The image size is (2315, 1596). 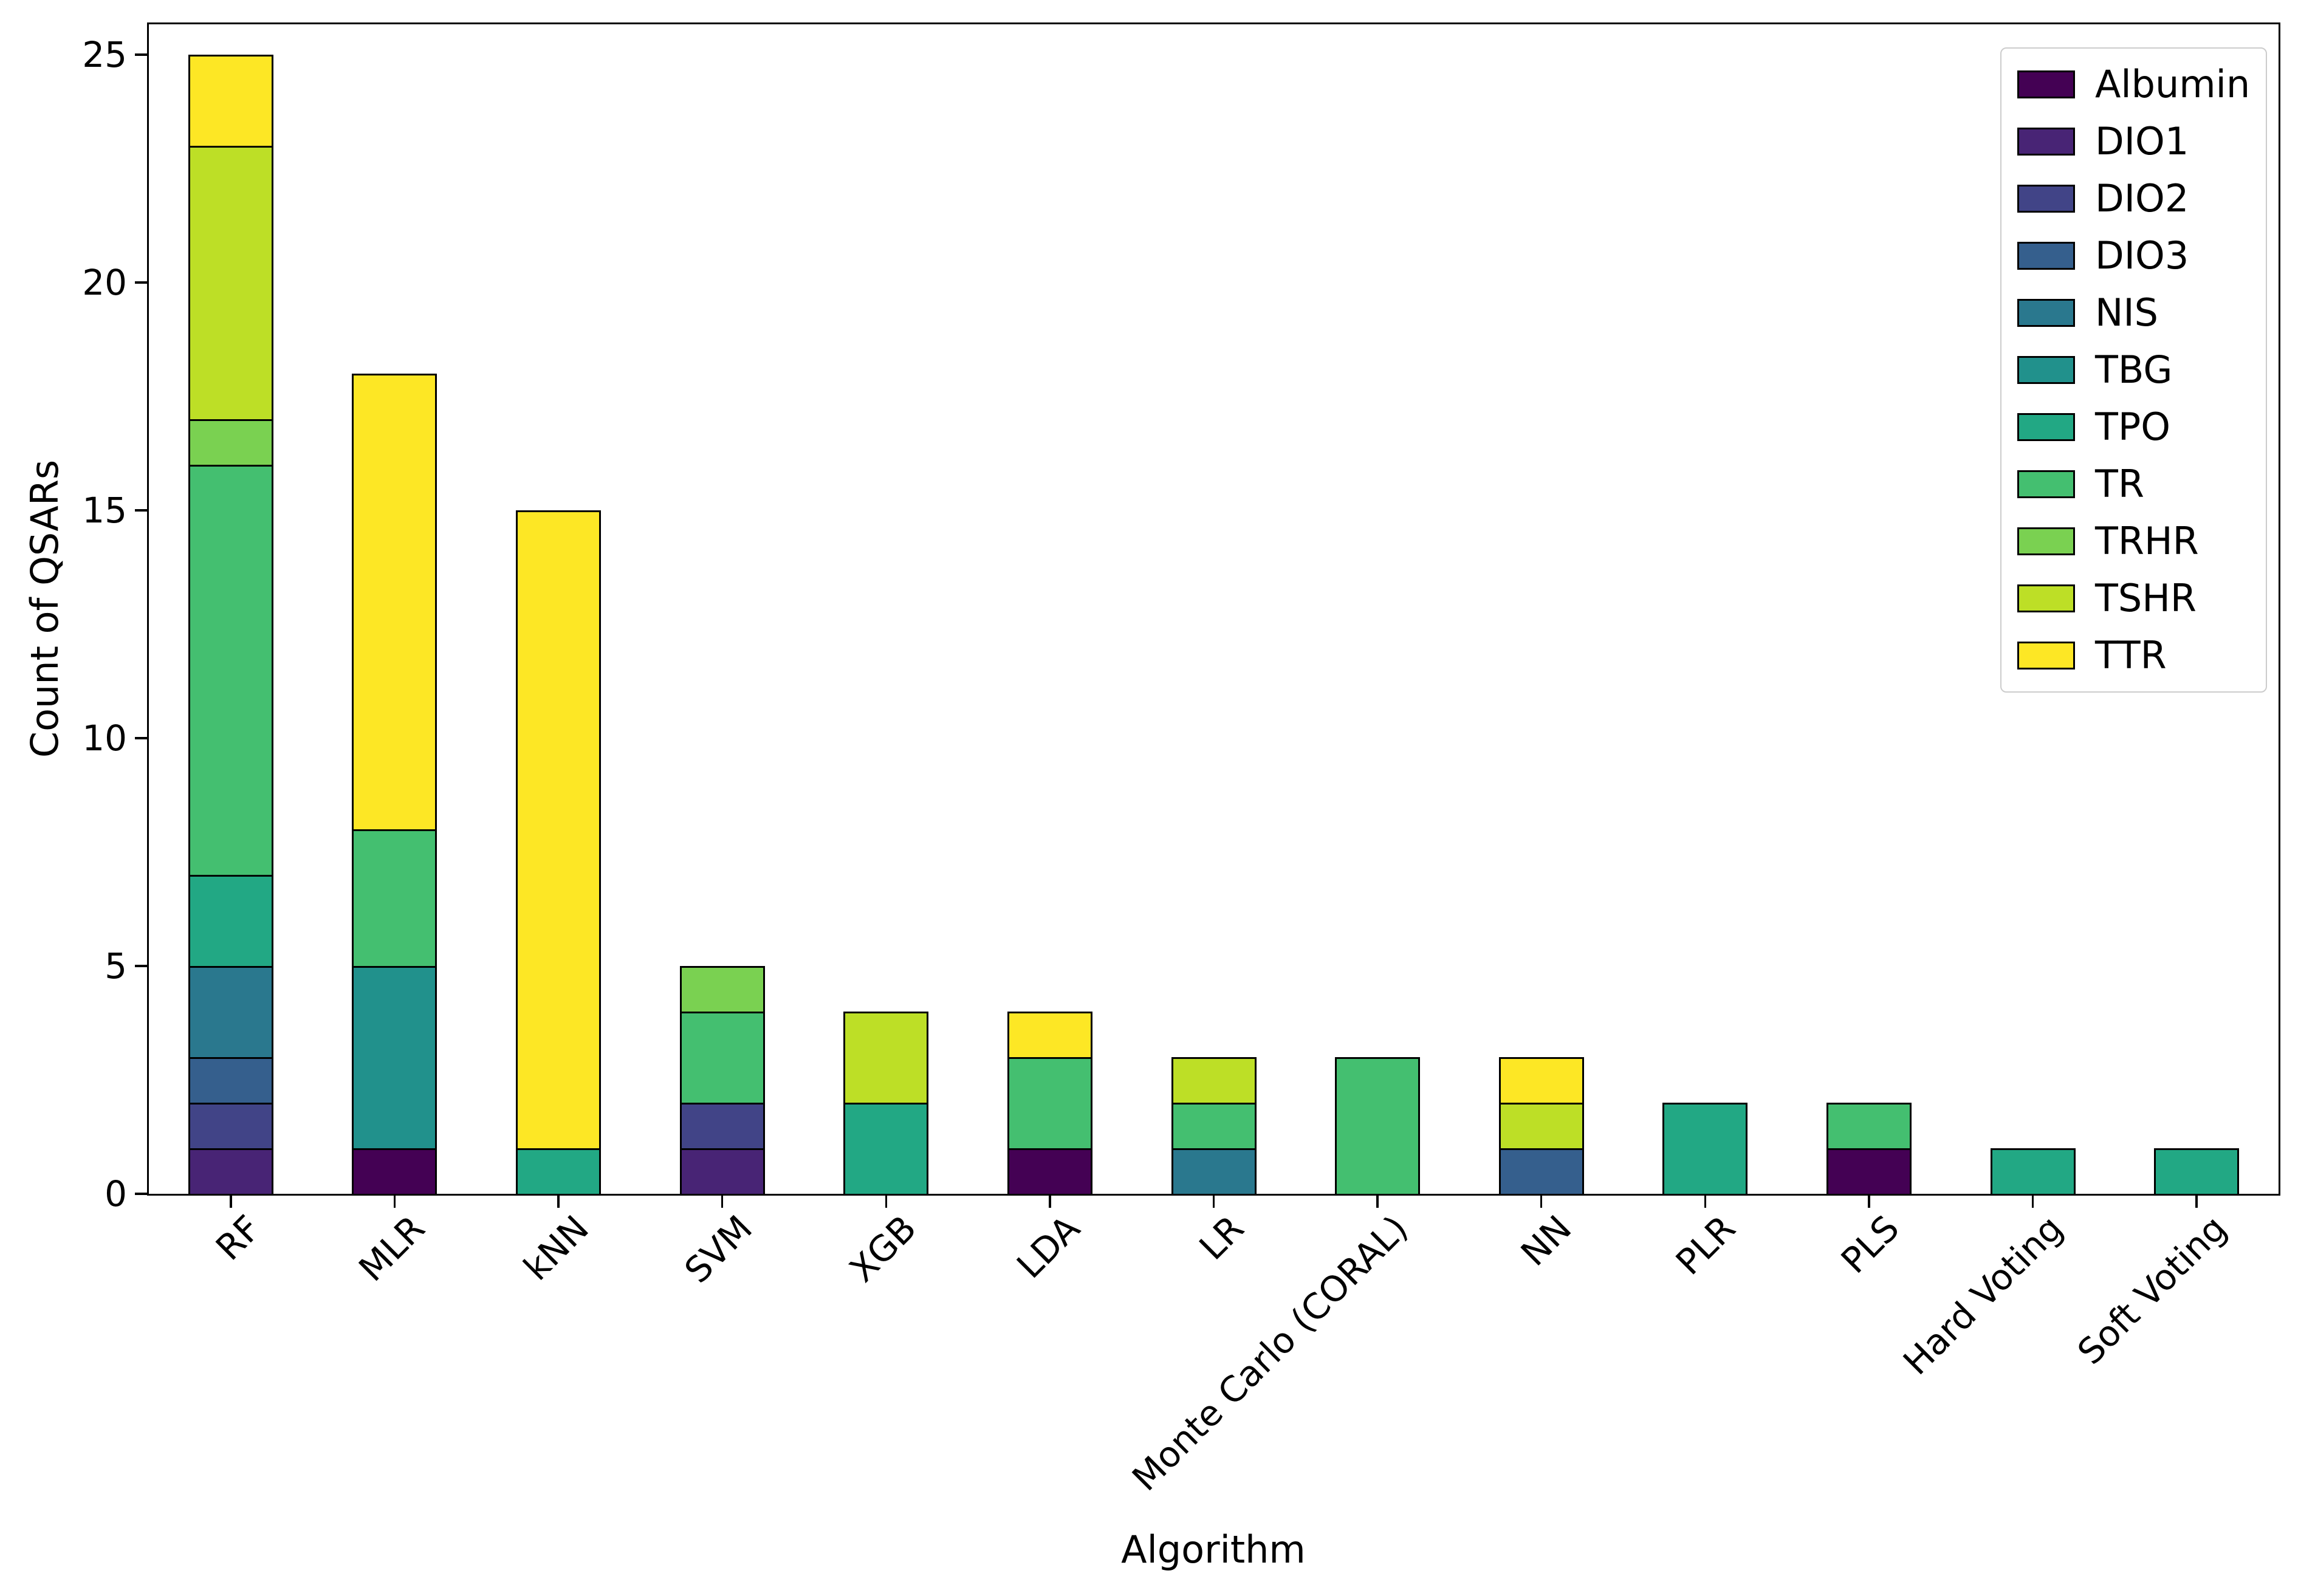 What do you see at coordinates (392, 1248) in the screenshot?
I see `x-tick-label: MLR` at bounding box center [392, 1248].